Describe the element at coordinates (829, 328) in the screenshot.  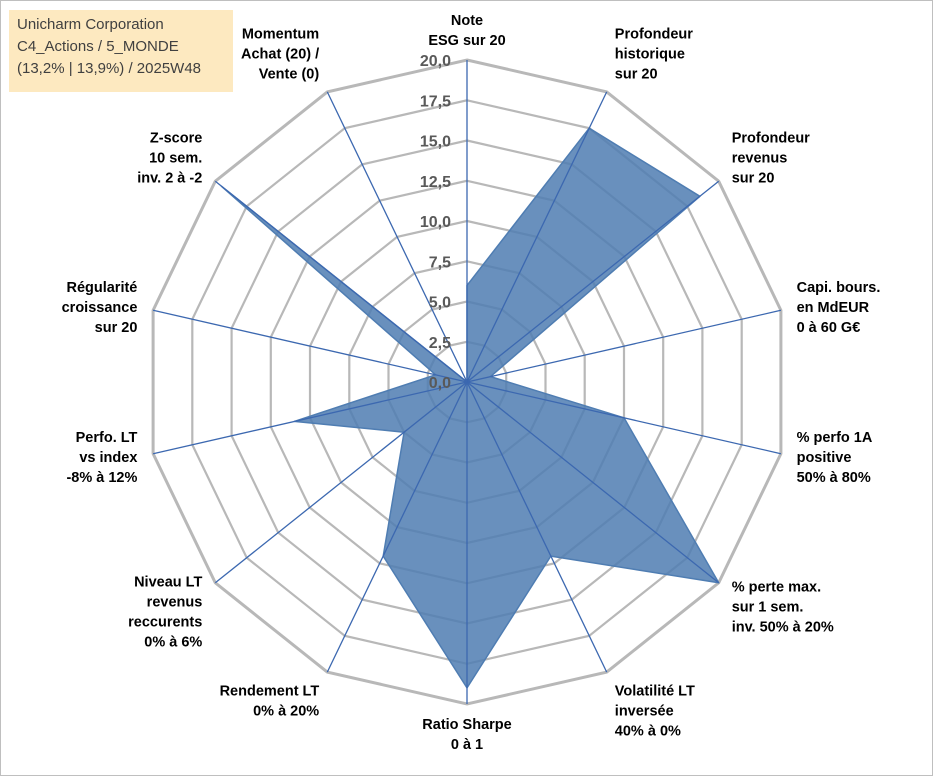
I see `axis-label-line: 0 à 60 G€` at that location.